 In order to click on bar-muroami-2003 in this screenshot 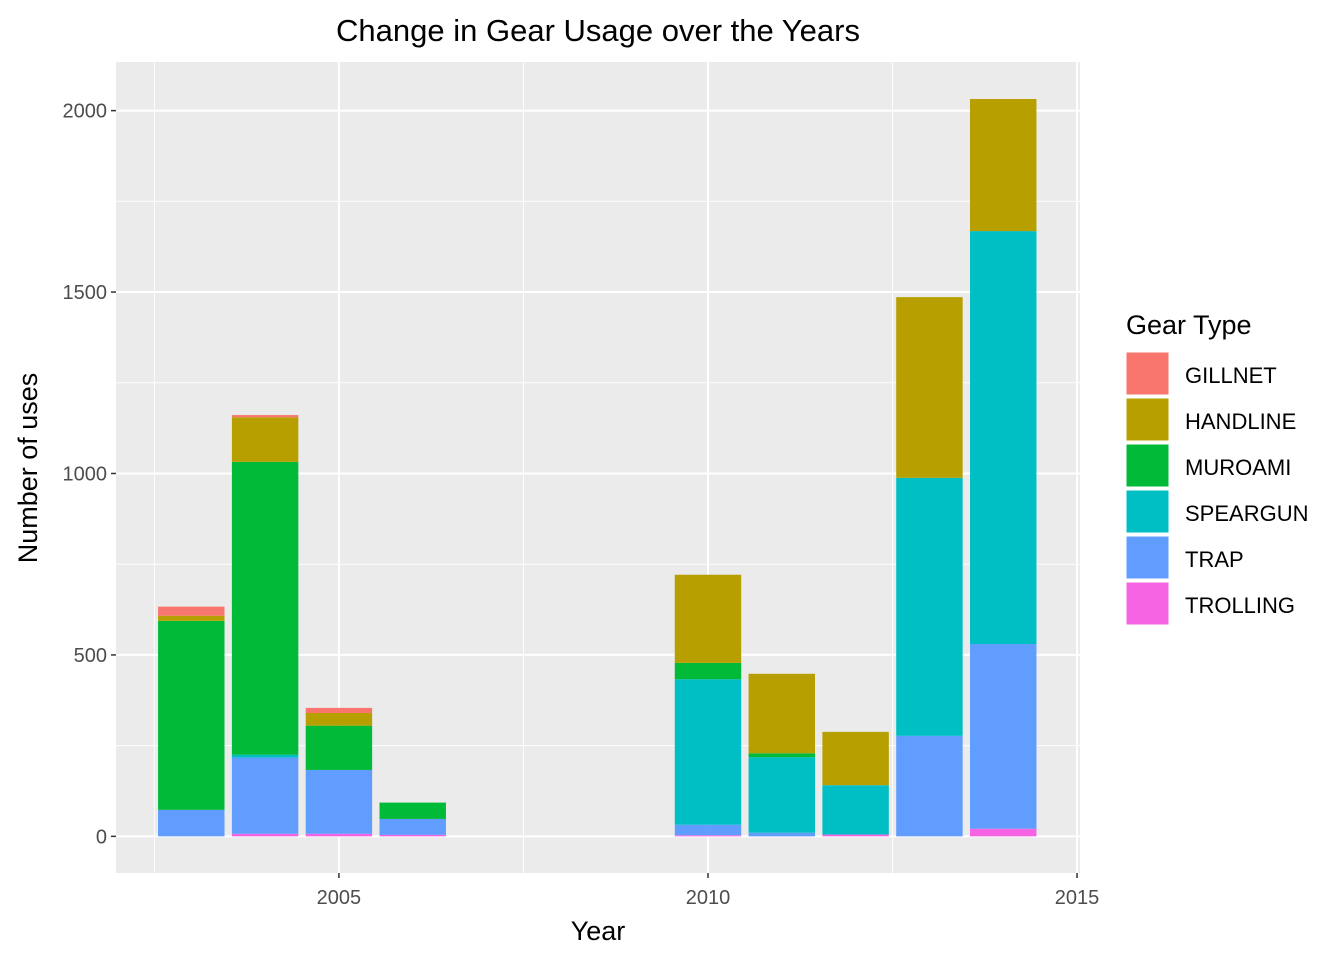, I will do `click(191, 715)`.